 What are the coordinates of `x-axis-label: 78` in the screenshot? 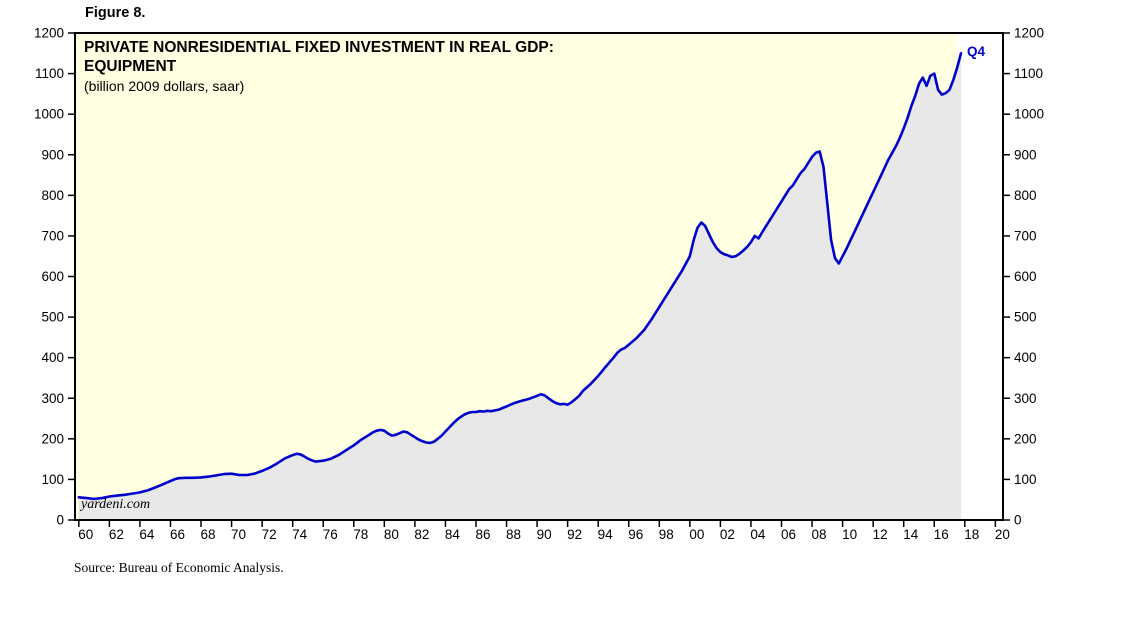 It's located at (360, 534).